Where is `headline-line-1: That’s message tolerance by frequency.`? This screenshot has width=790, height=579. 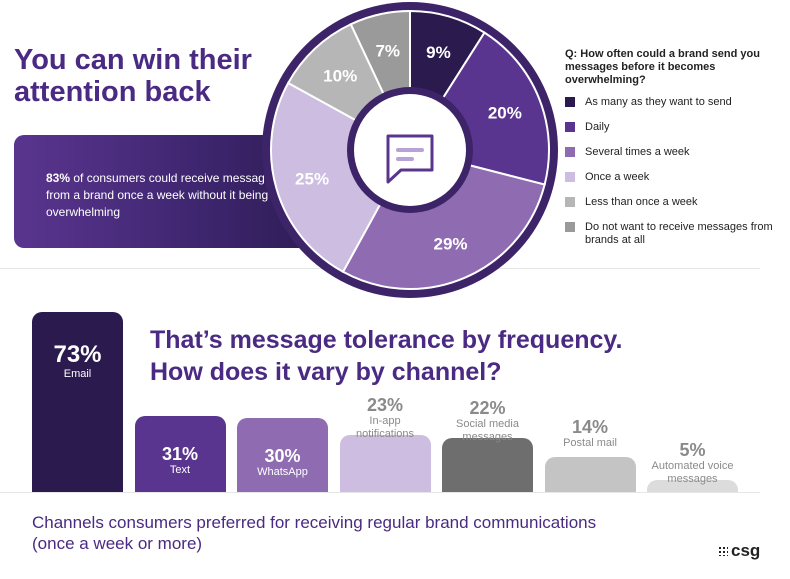
headline-line-1: That’s message tolerance by frequency. is located at coordinates (386, 340).